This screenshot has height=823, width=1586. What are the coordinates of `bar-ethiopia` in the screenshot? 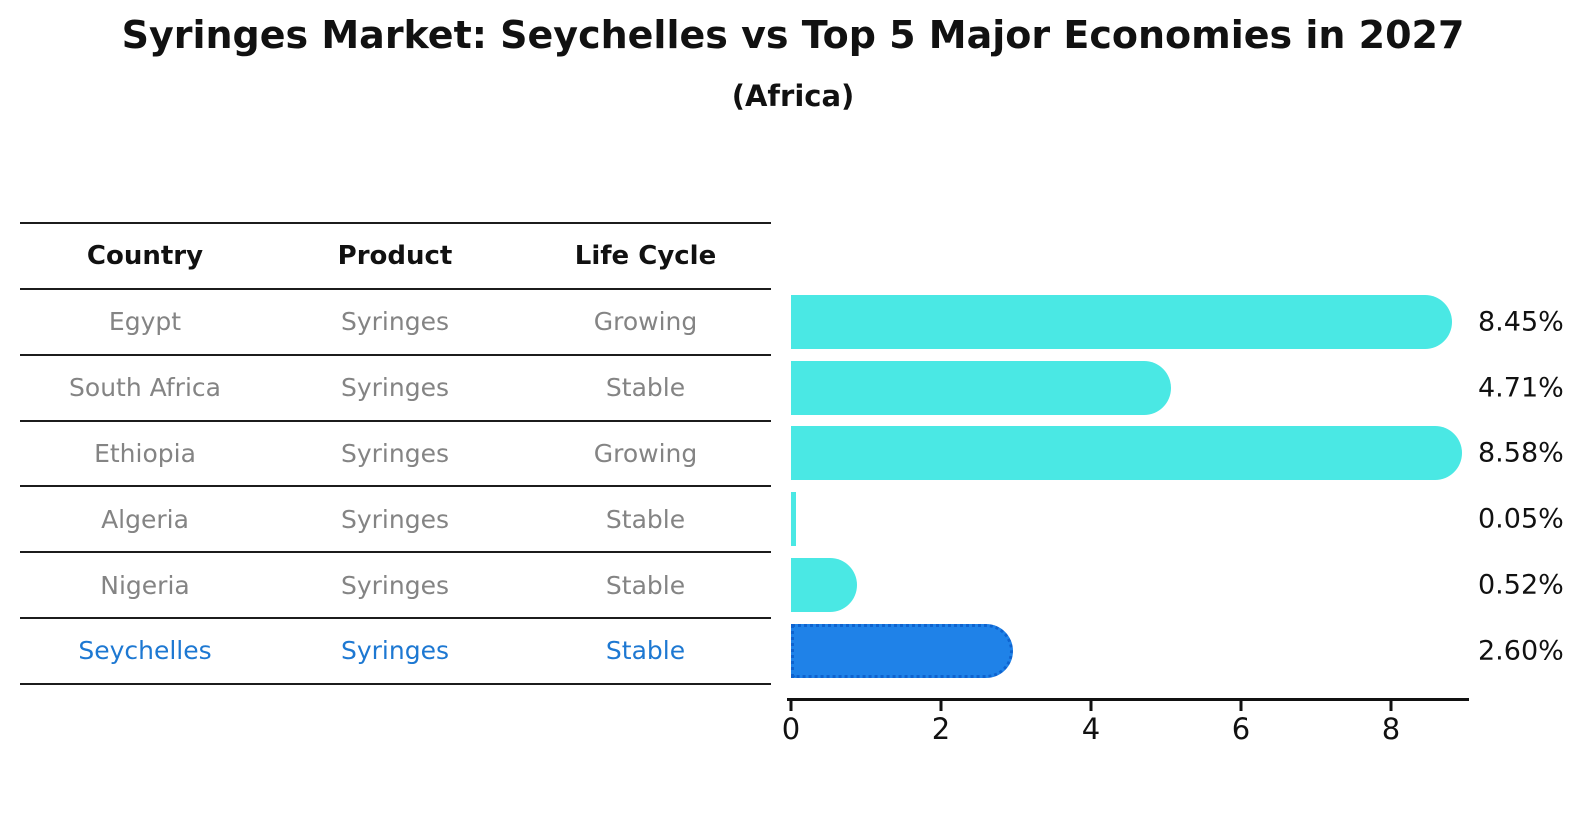 It's located at (1126, 453).